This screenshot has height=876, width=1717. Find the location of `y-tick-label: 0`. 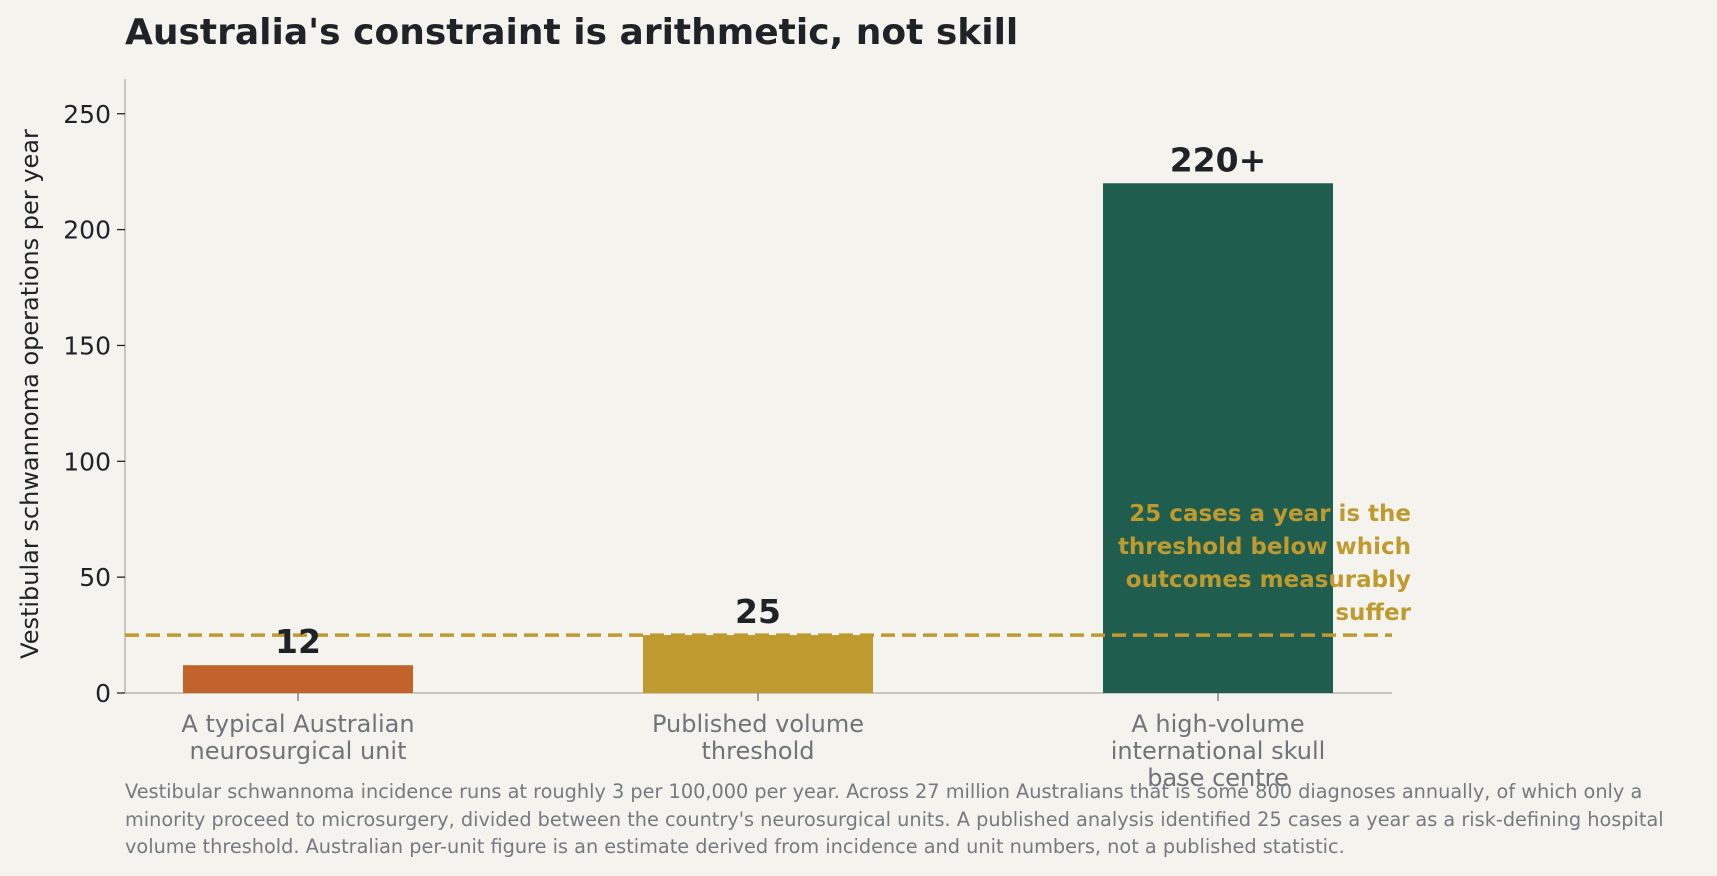

y-tick-label: 0 is located at coordinates (103, 693).